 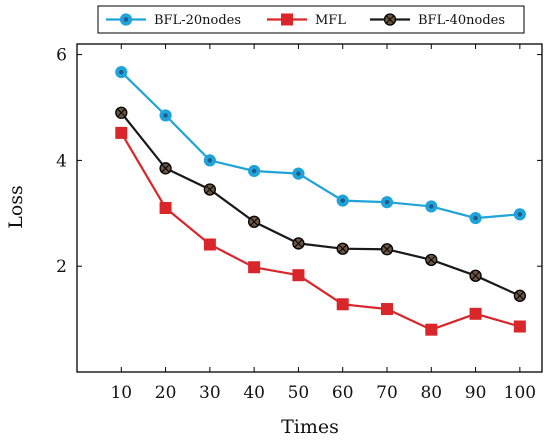 What do you see at coordinates (306, 20) in the screenshot?
I see `legend-entry: MFL` at bounding box center [306, 20].